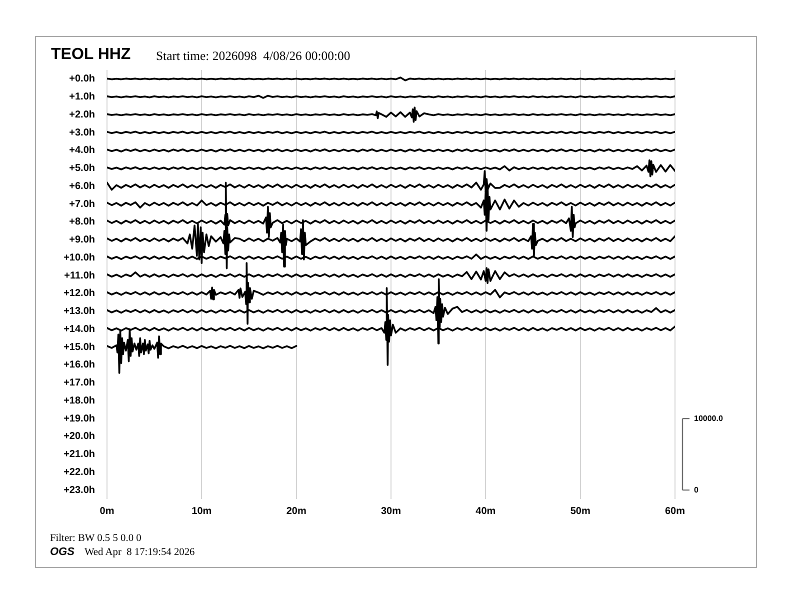 The height and width of the screenshot is (612, 792). What do you see at coordinates (82, 132) in the screenshot?
I see `y-tick-label: +3.0h` at bounding box center [82, 132].